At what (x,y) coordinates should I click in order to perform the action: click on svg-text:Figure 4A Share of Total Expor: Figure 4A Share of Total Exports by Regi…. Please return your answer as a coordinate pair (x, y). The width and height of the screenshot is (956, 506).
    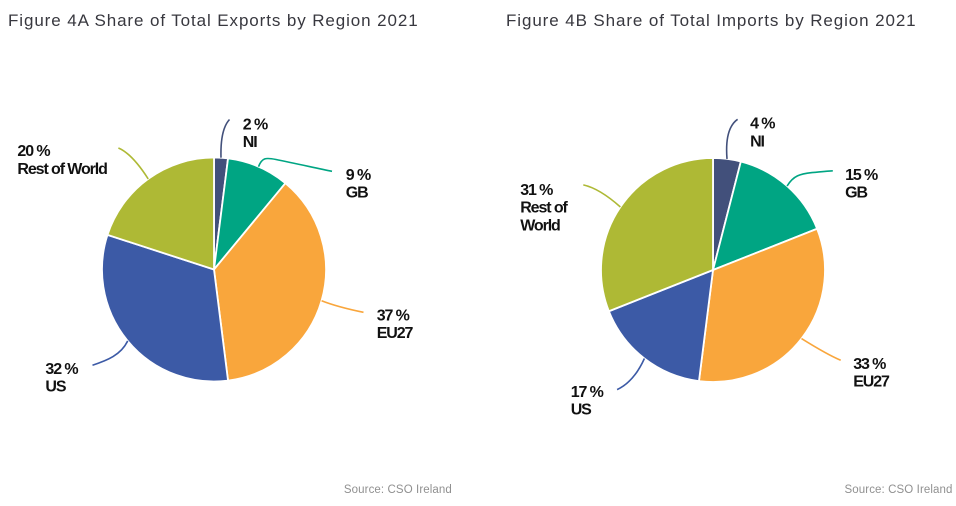
    Looking at the image, I should click on (213, 20).